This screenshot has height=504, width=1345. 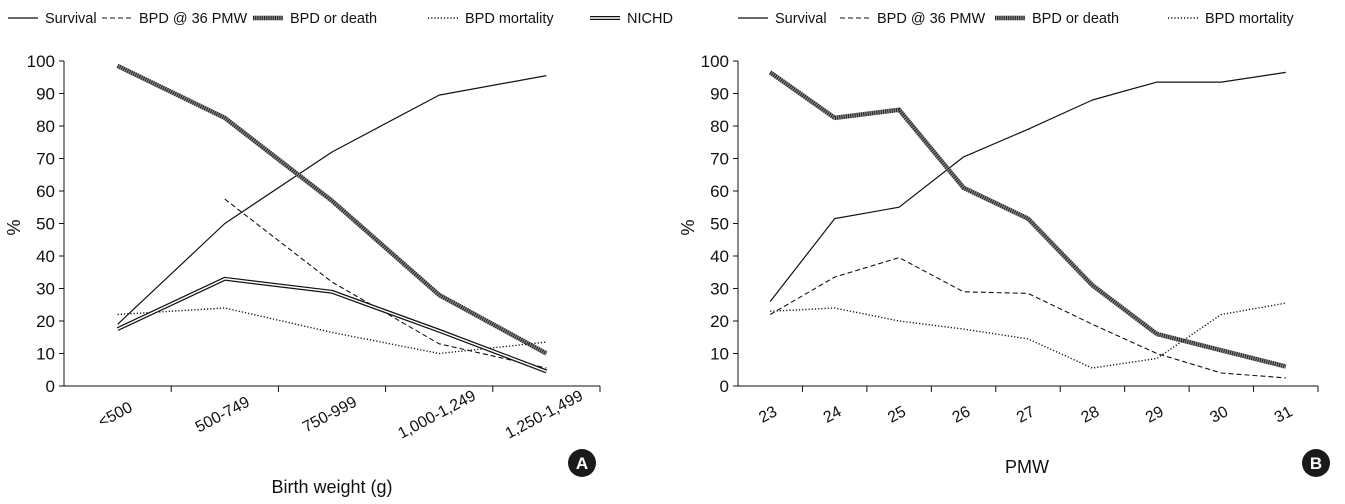 What do you see at coordinates (544, 414) in the screenshot?
I see `x-tick-label: 1,250-1,499` at bounding box center [544, 414].